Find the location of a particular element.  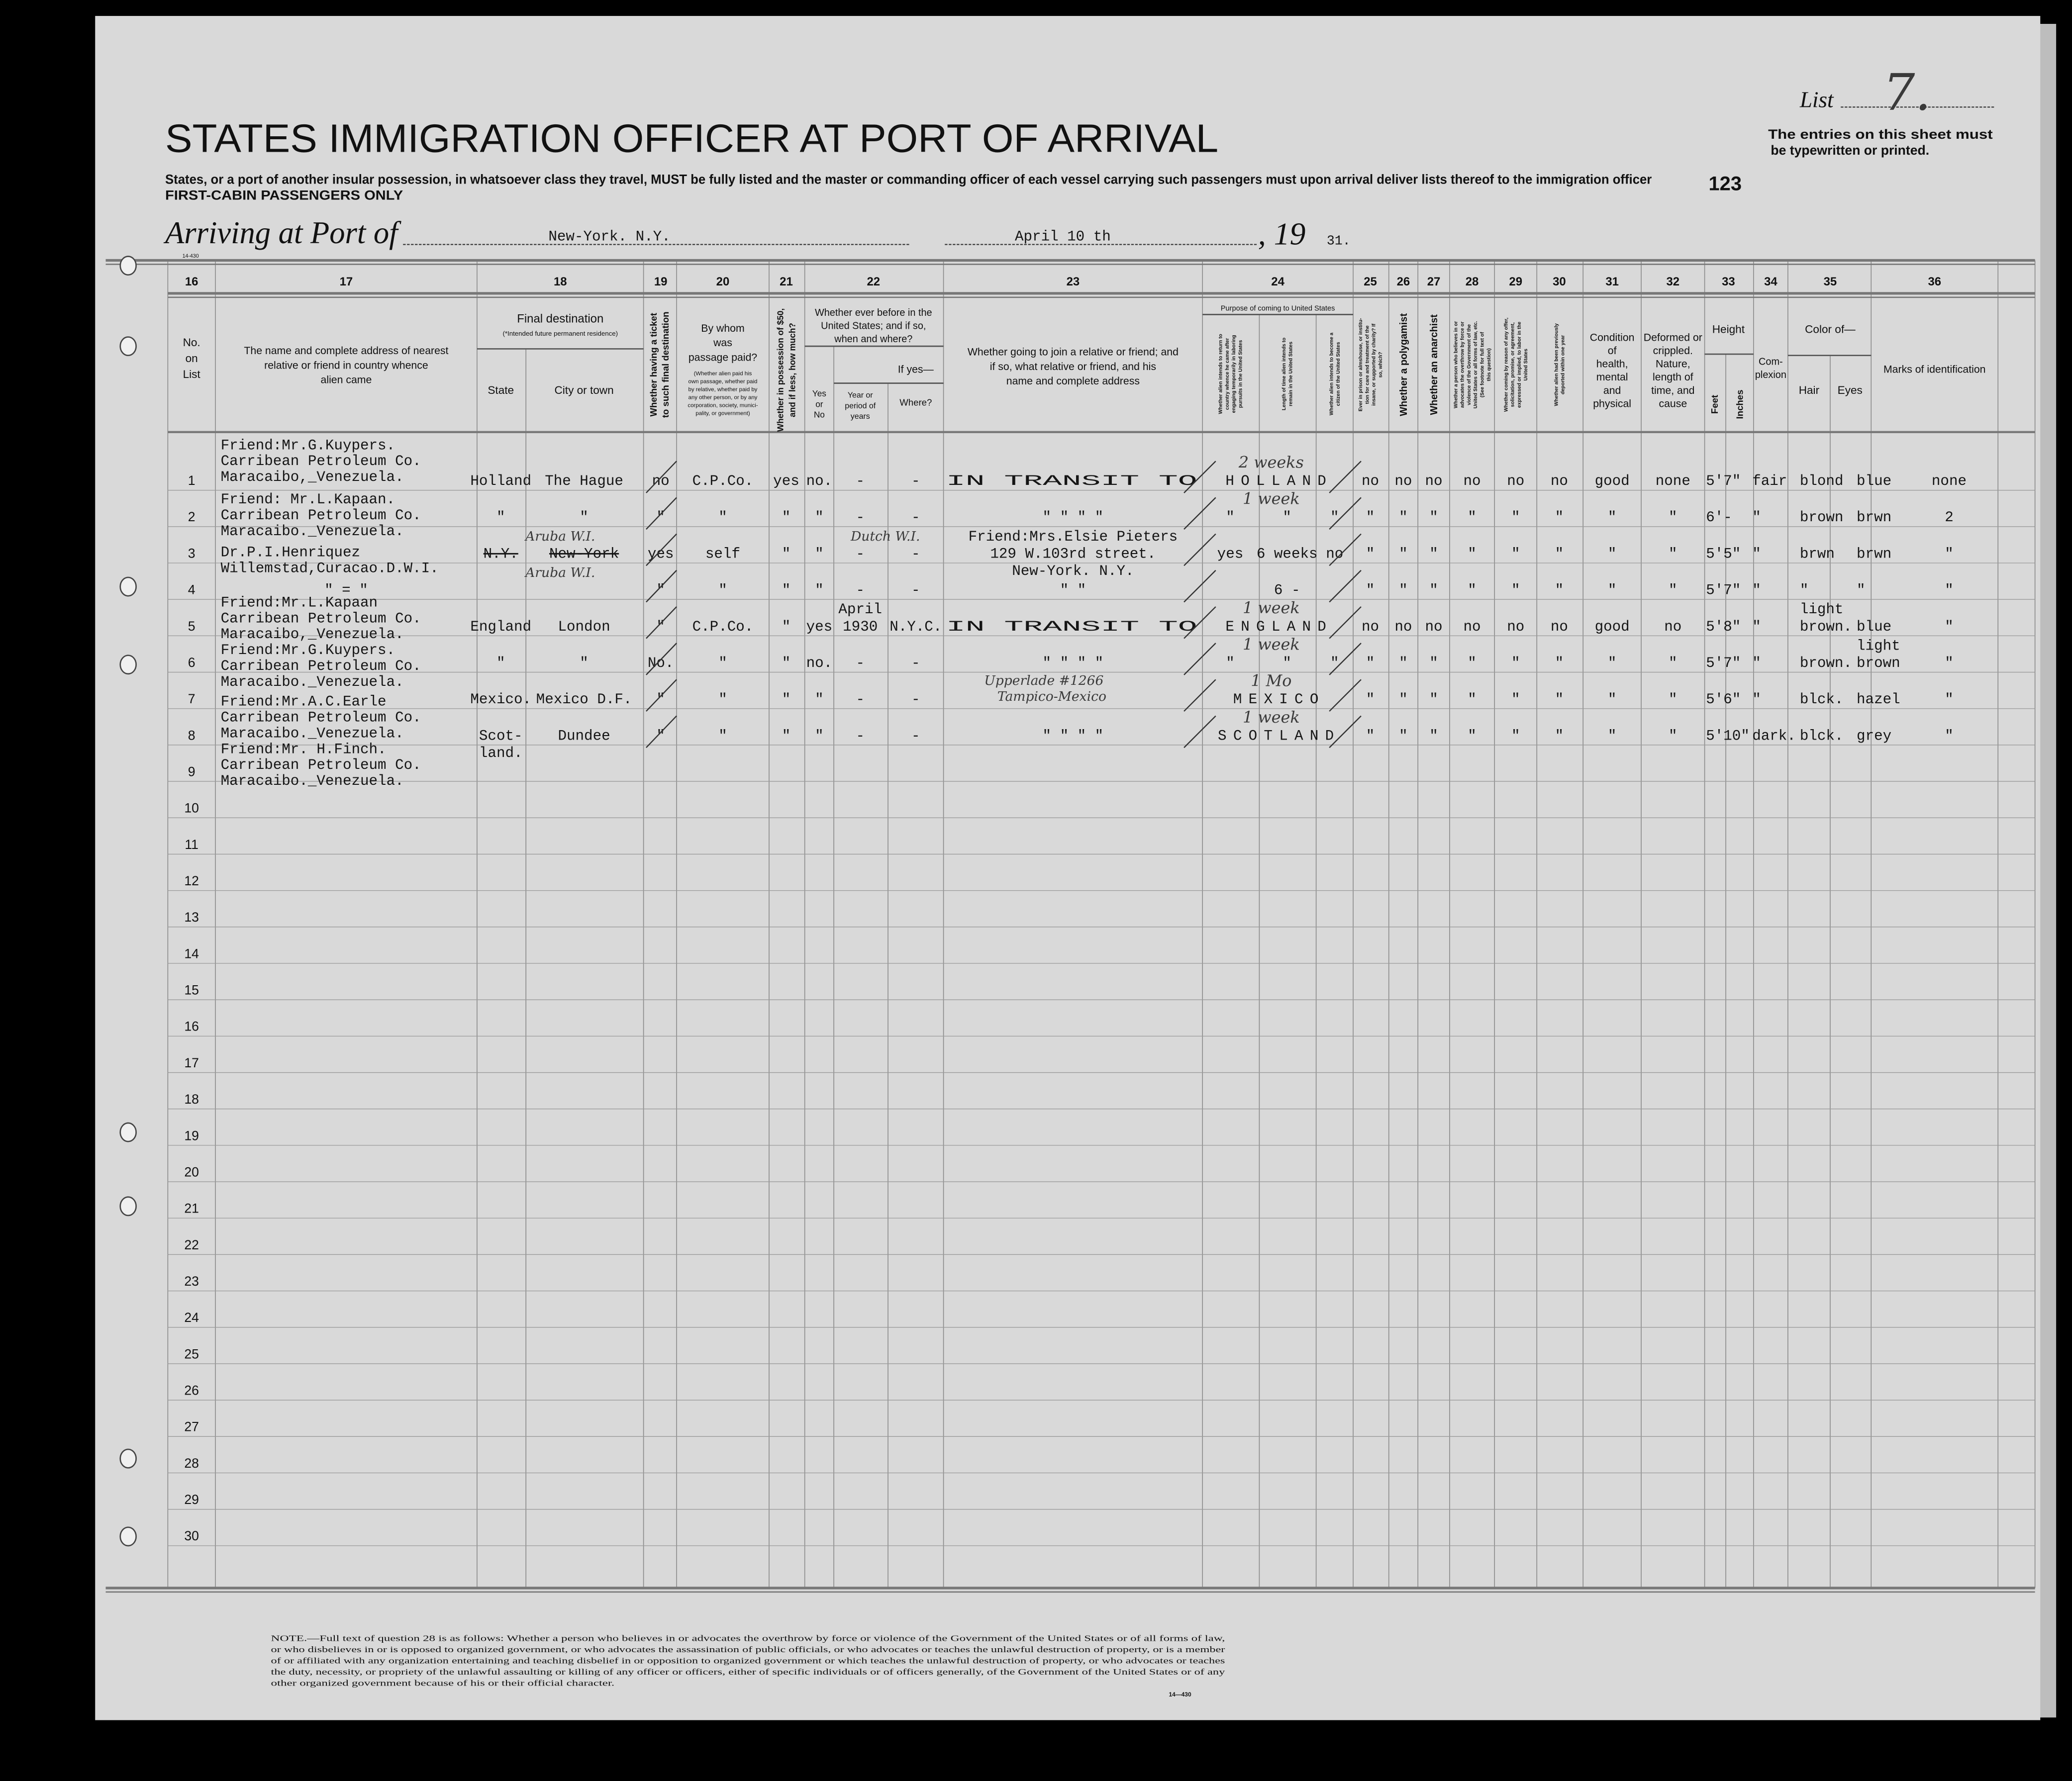

cell-c28: " is located at coordinates (1472, 736).